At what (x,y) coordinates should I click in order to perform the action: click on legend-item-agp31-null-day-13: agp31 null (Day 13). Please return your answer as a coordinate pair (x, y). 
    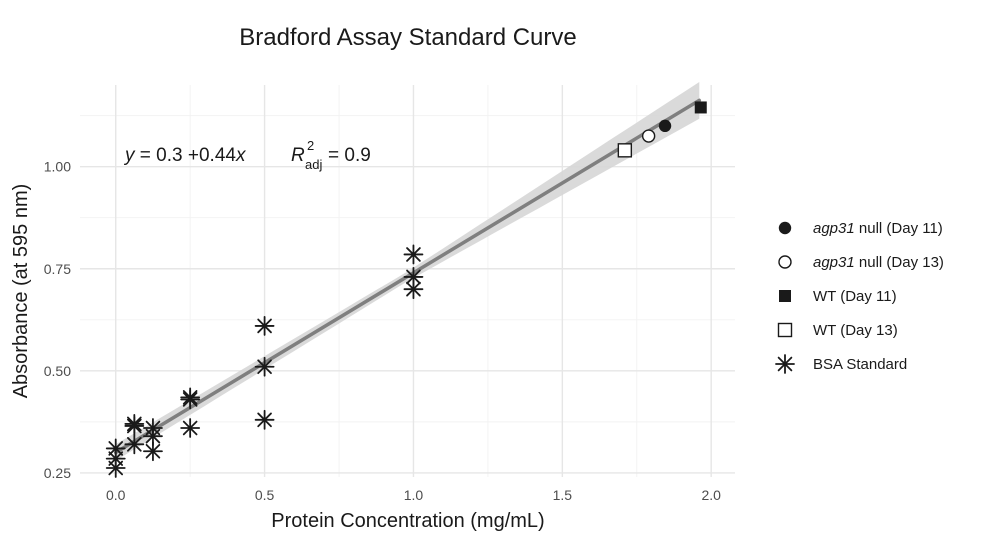
    Looking at the image, I should click on (861, 262).